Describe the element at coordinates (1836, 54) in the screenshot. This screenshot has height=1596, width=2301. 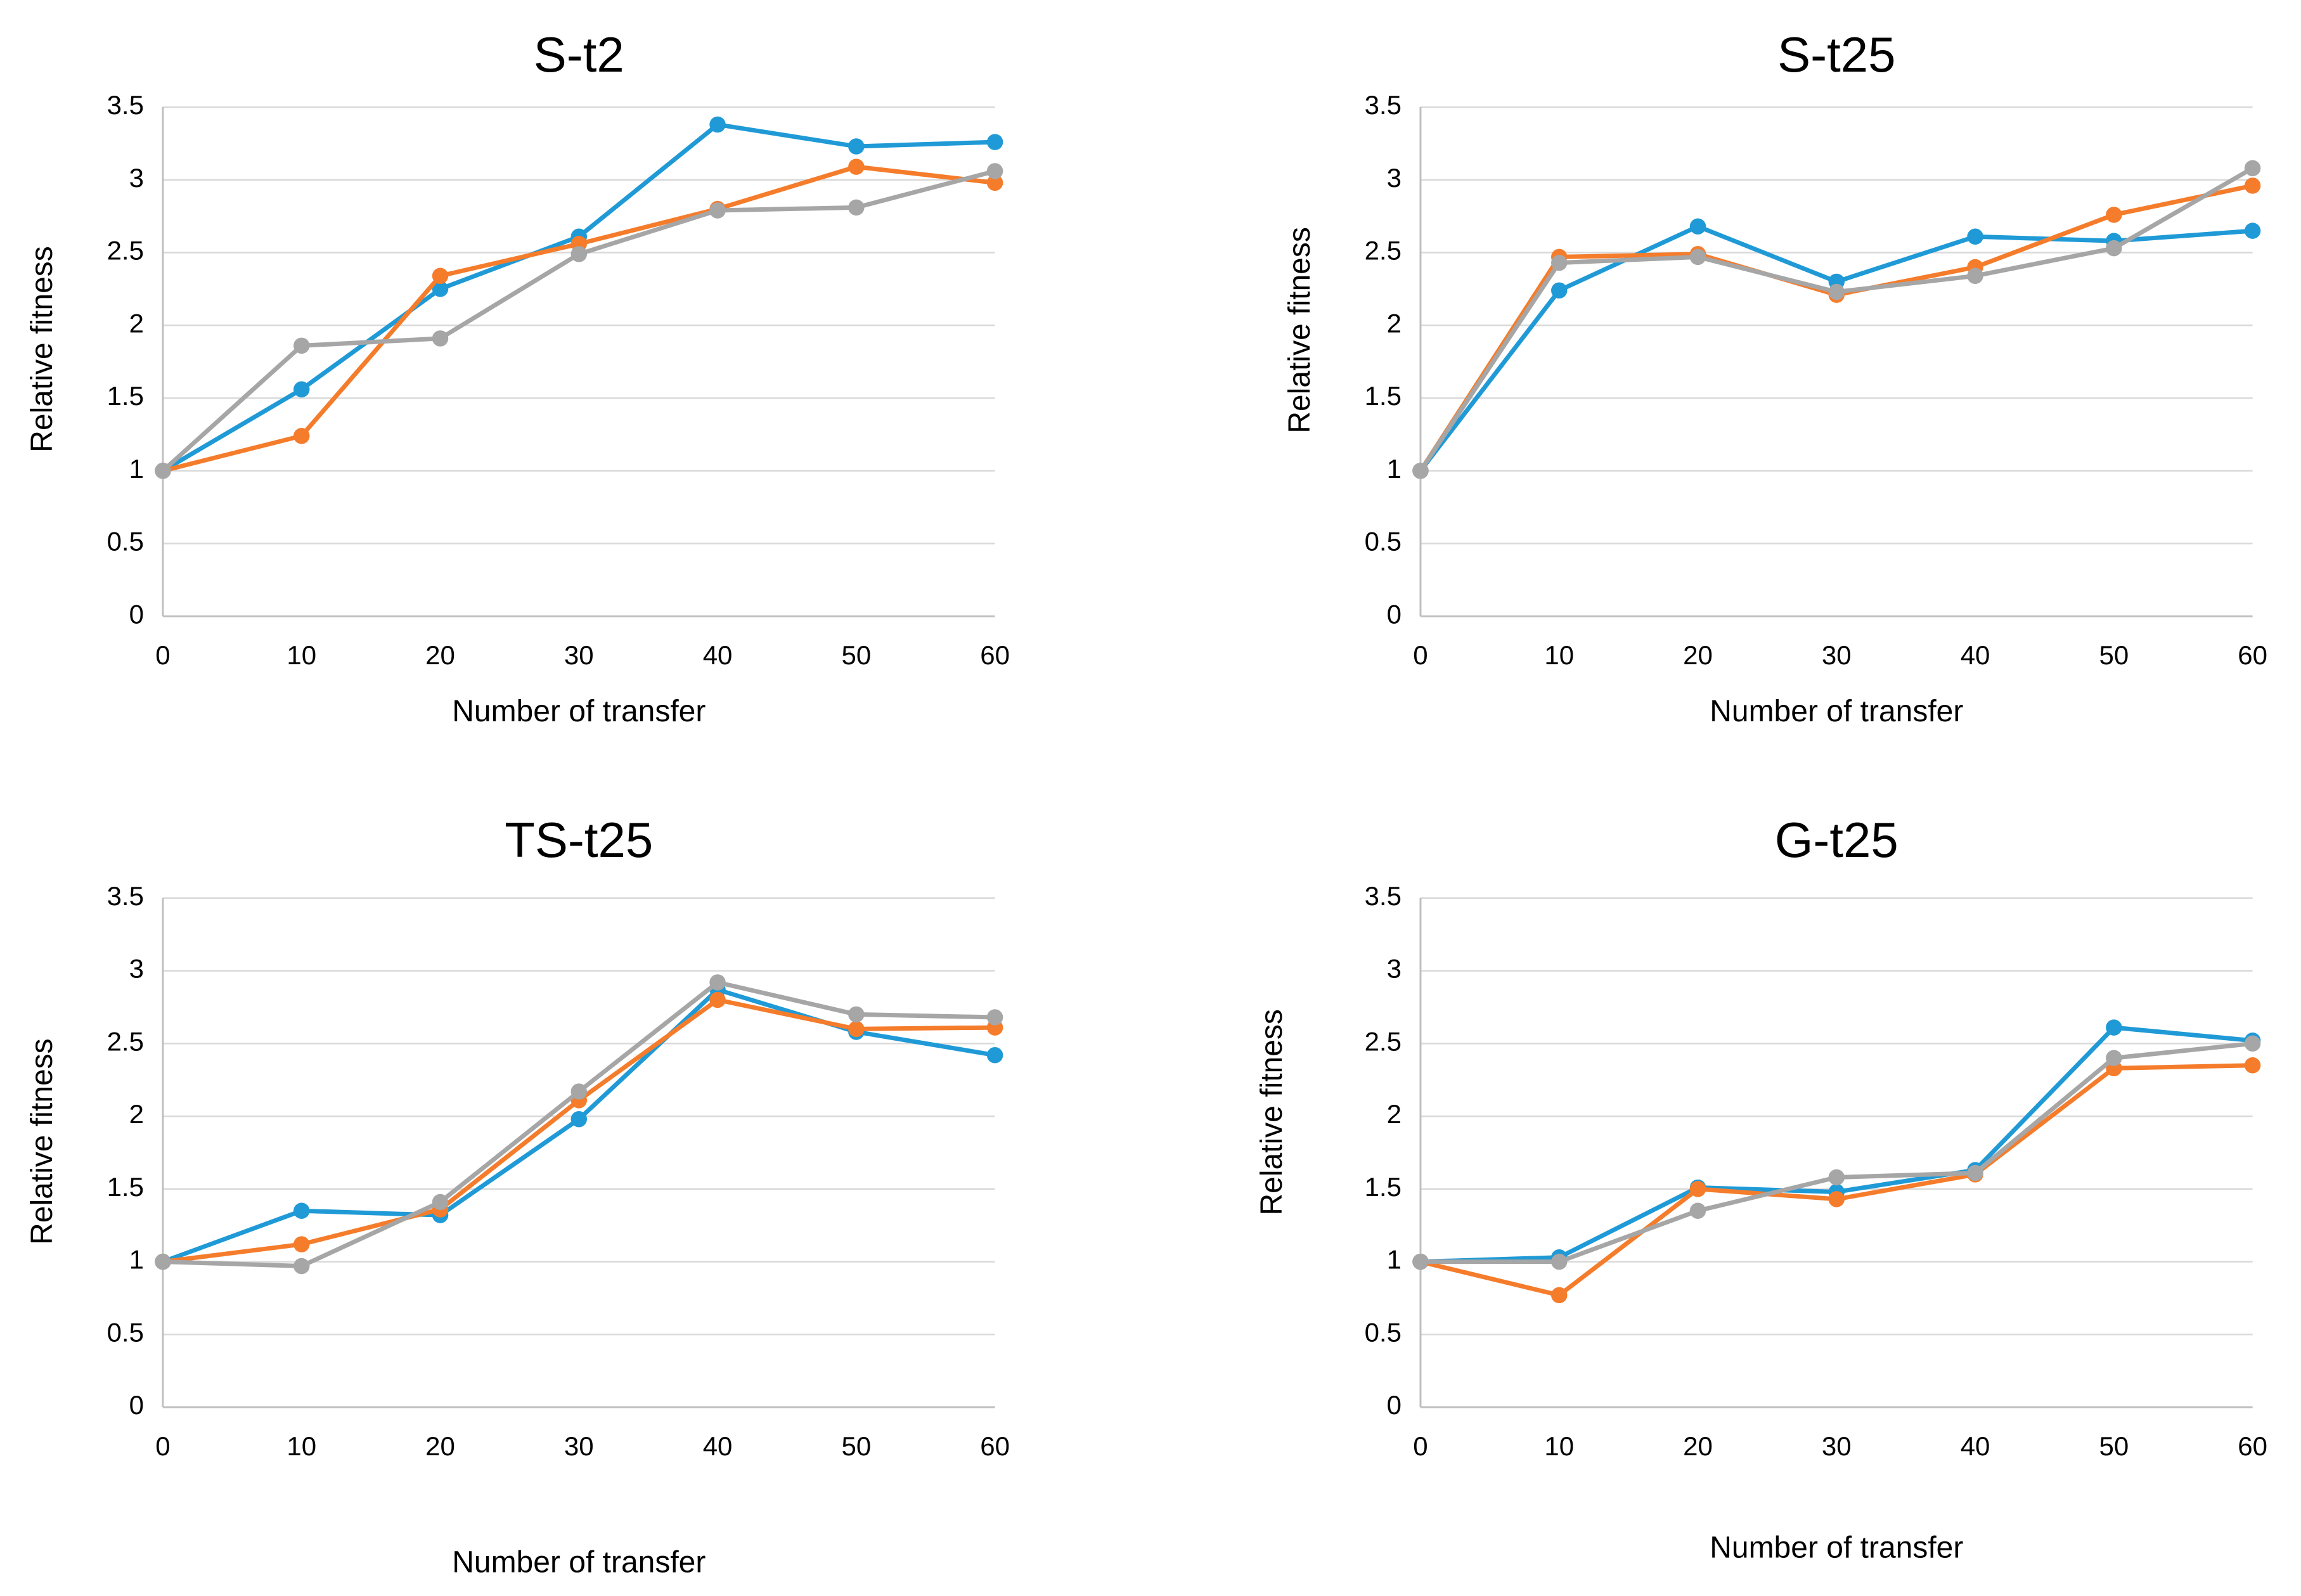
I see `chart-title: S-t25` at that location.